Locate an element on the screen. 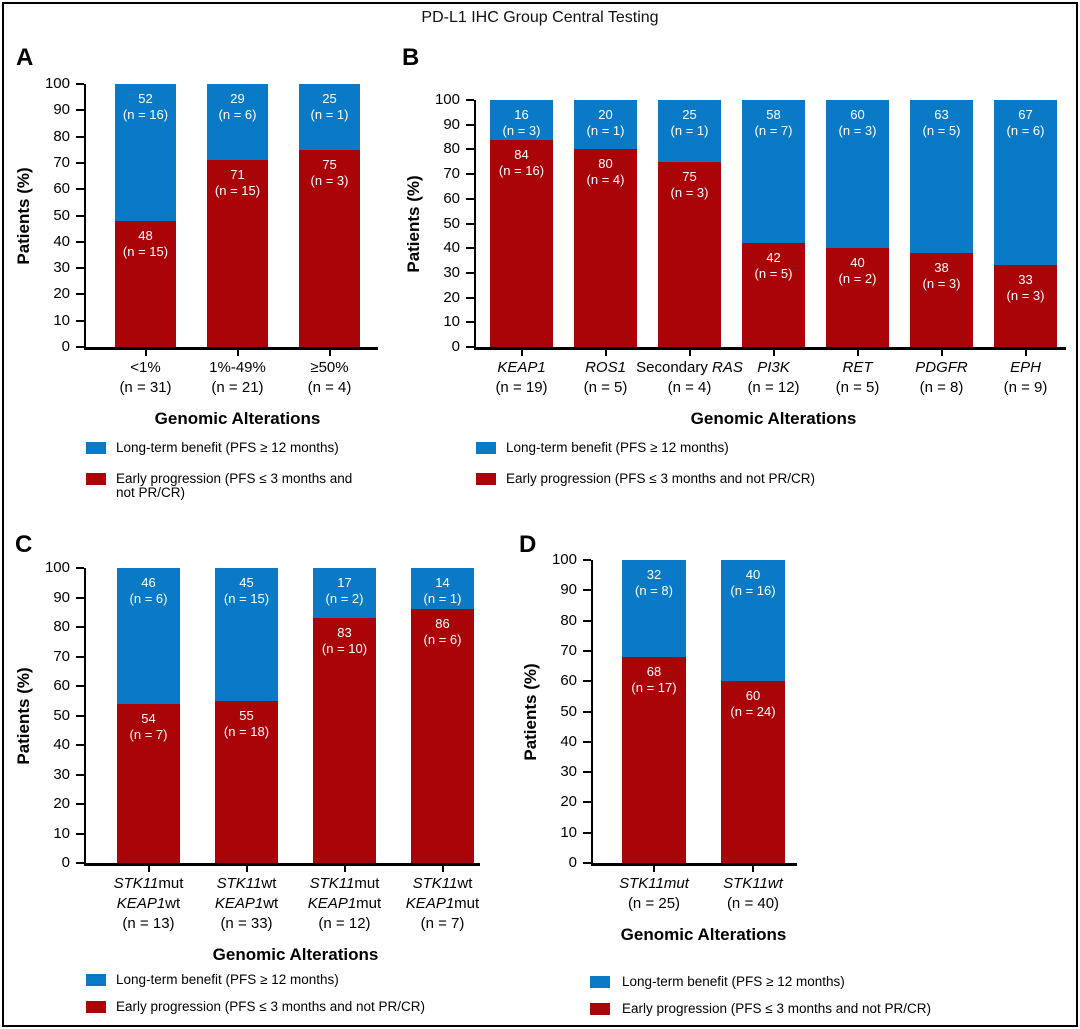  bar-count: (n = 3) is located at coordinates (329, 180).